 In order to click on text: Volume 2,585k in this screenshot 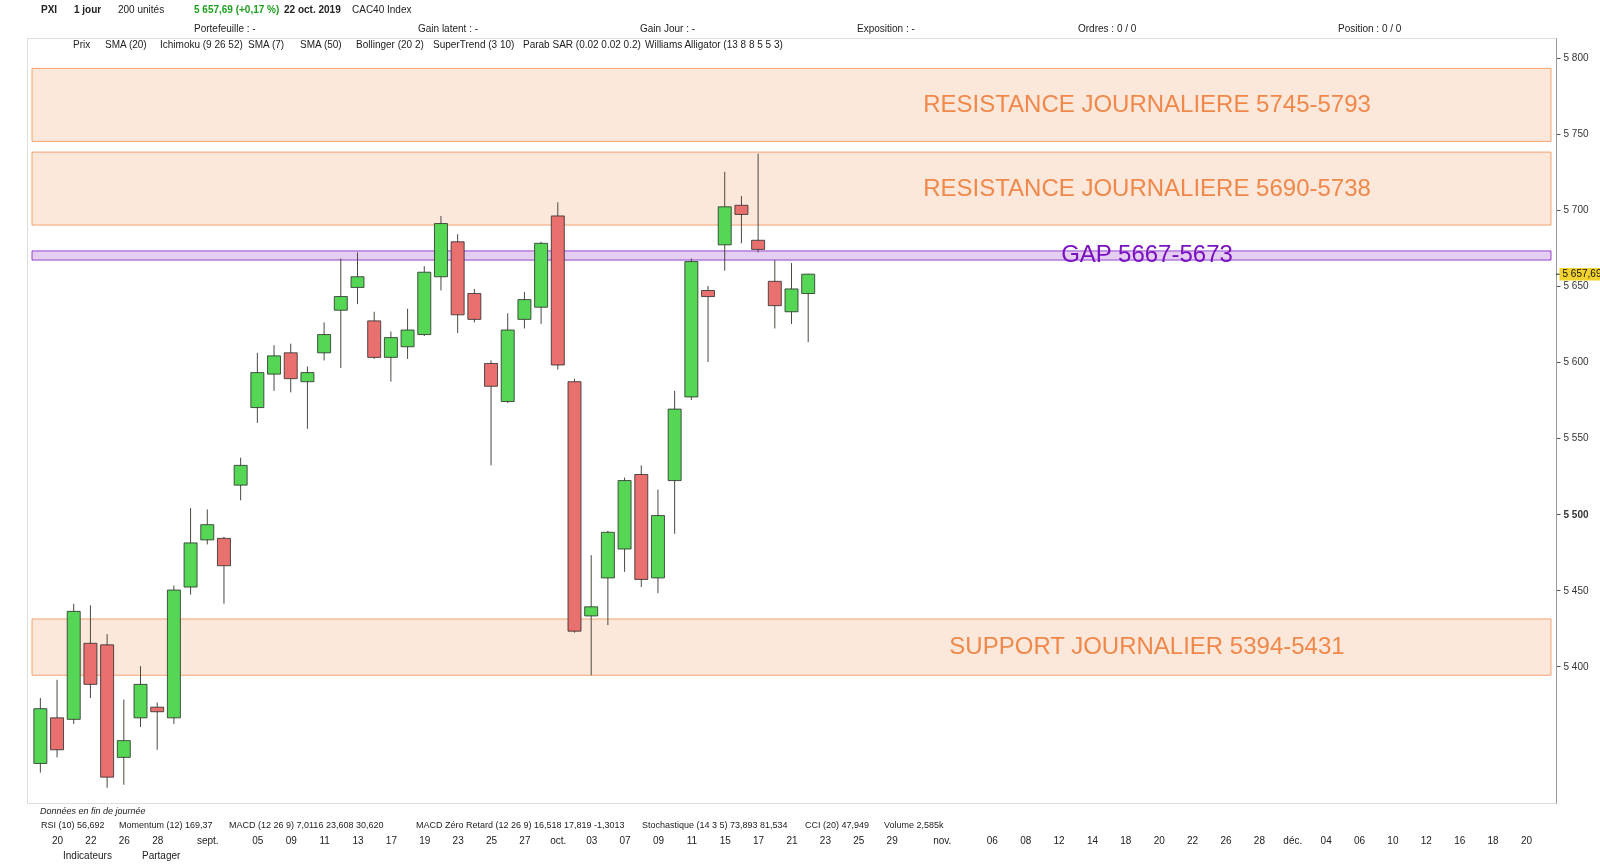, I will do `click(914, 825)`.